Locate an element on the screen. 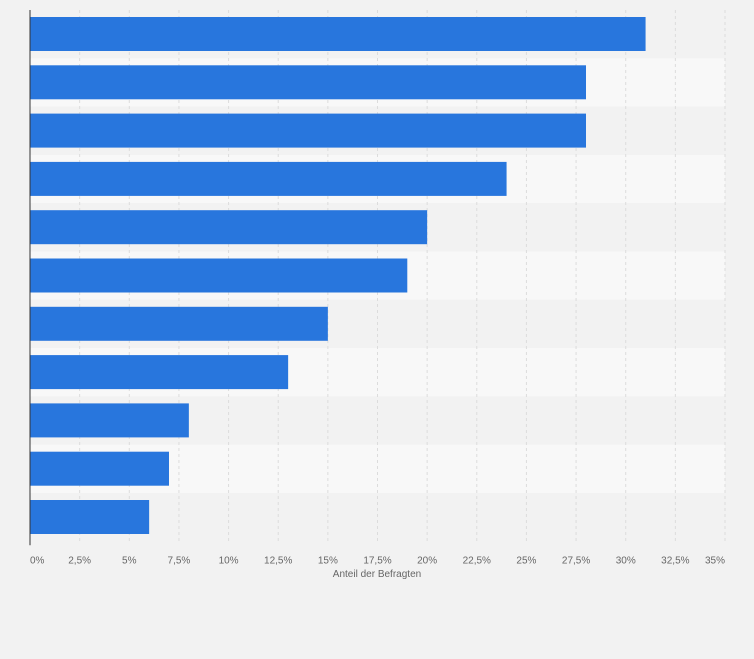 Image resolution: width=754 pixels, height=659 pixels. x-tick-label: 7,5% is located at coordinates (179, 560).